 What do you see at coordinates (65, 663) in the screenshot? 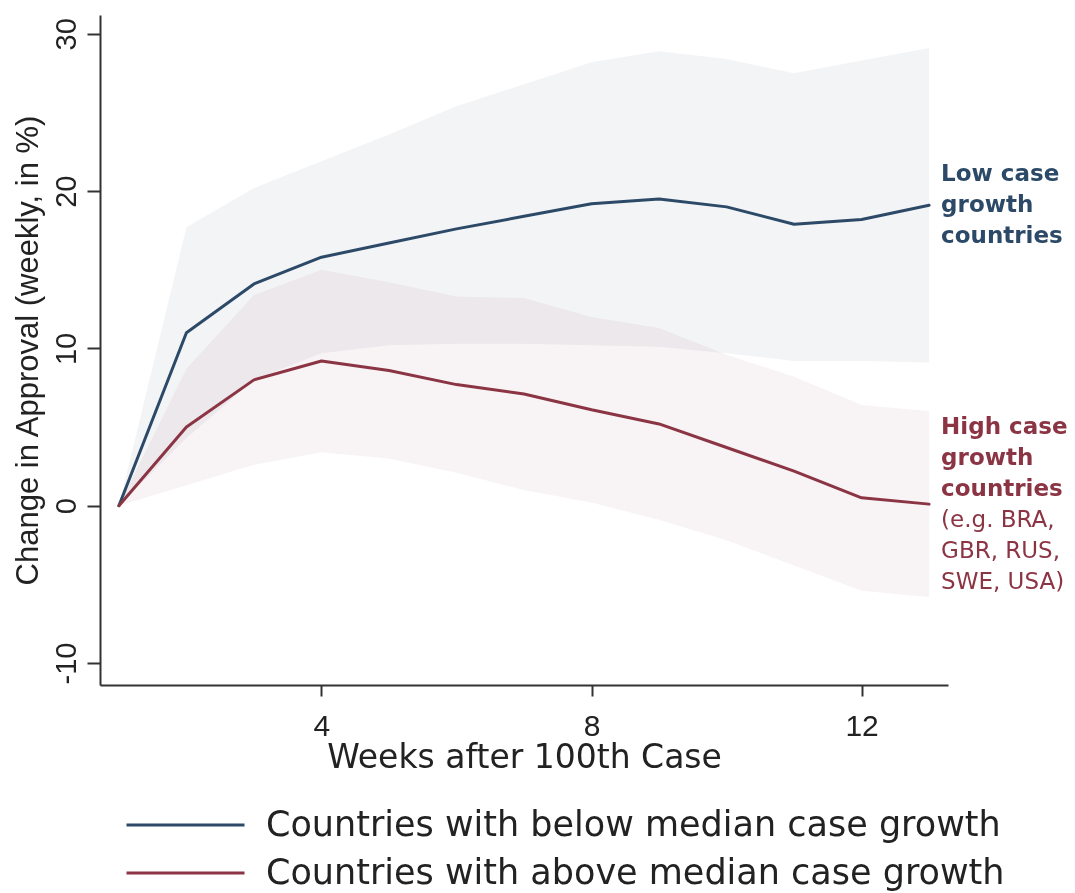
I see `y-tick-label: -10` at bounding box center [65, 663].